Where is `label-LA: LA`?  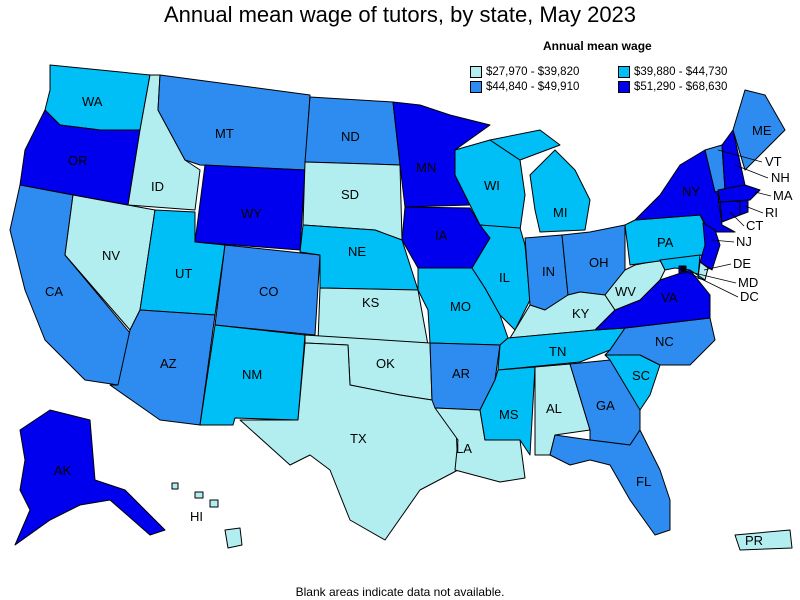
label-LA: LA is located at coordinates (464, 448).